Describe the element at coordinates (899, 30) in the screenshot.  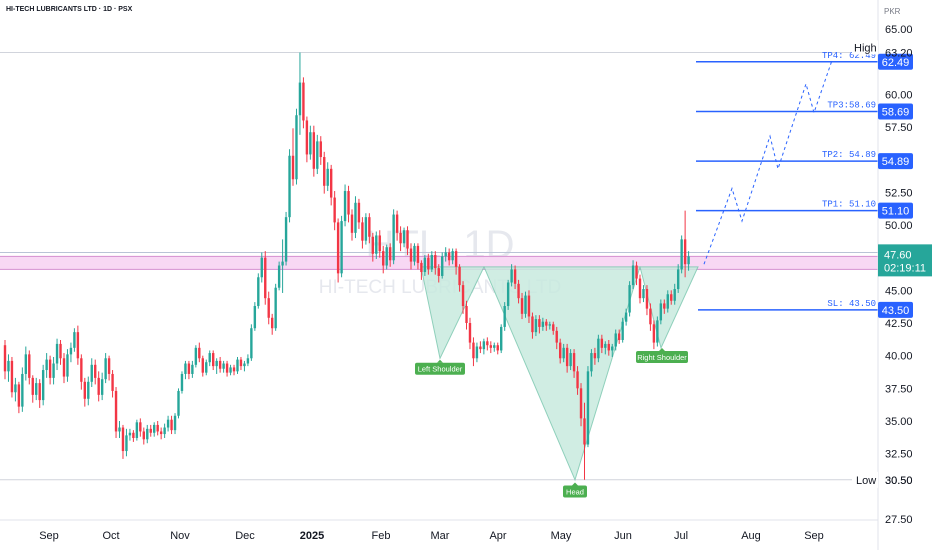
I see `price-tick-label: 65.00` at that location.